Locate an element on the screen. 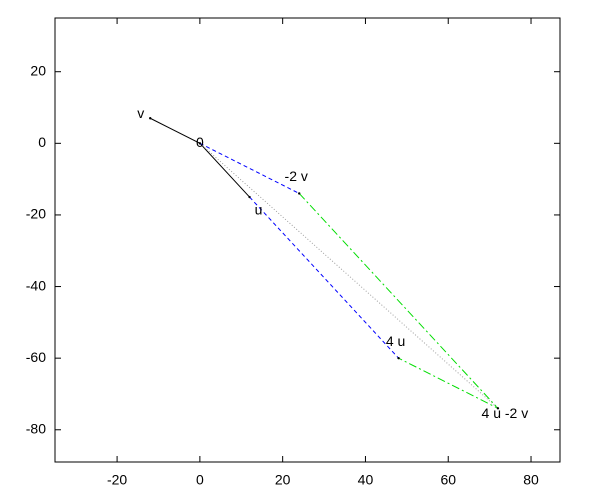 This screenshot has height=500, width=600. point-label: -2 v is located at coordinates (296, 176).